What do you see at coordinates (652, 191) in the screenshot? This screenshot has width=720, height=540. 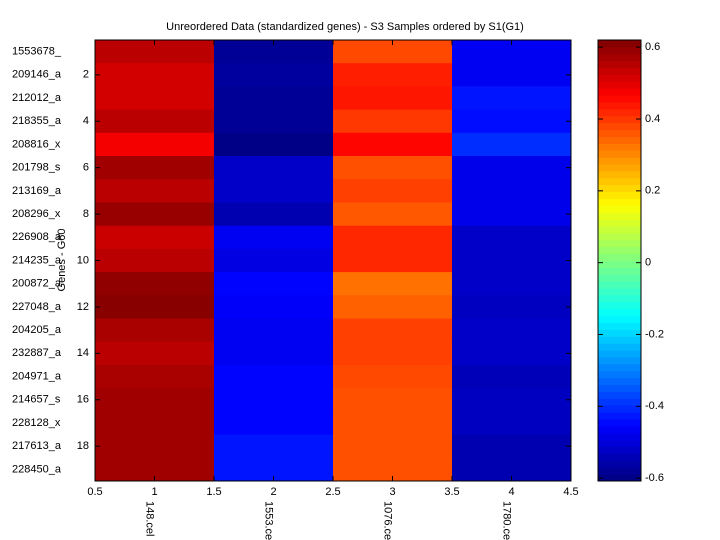 I see `colorbar-tick-label: 0.2` at bounding box center [652, 191].